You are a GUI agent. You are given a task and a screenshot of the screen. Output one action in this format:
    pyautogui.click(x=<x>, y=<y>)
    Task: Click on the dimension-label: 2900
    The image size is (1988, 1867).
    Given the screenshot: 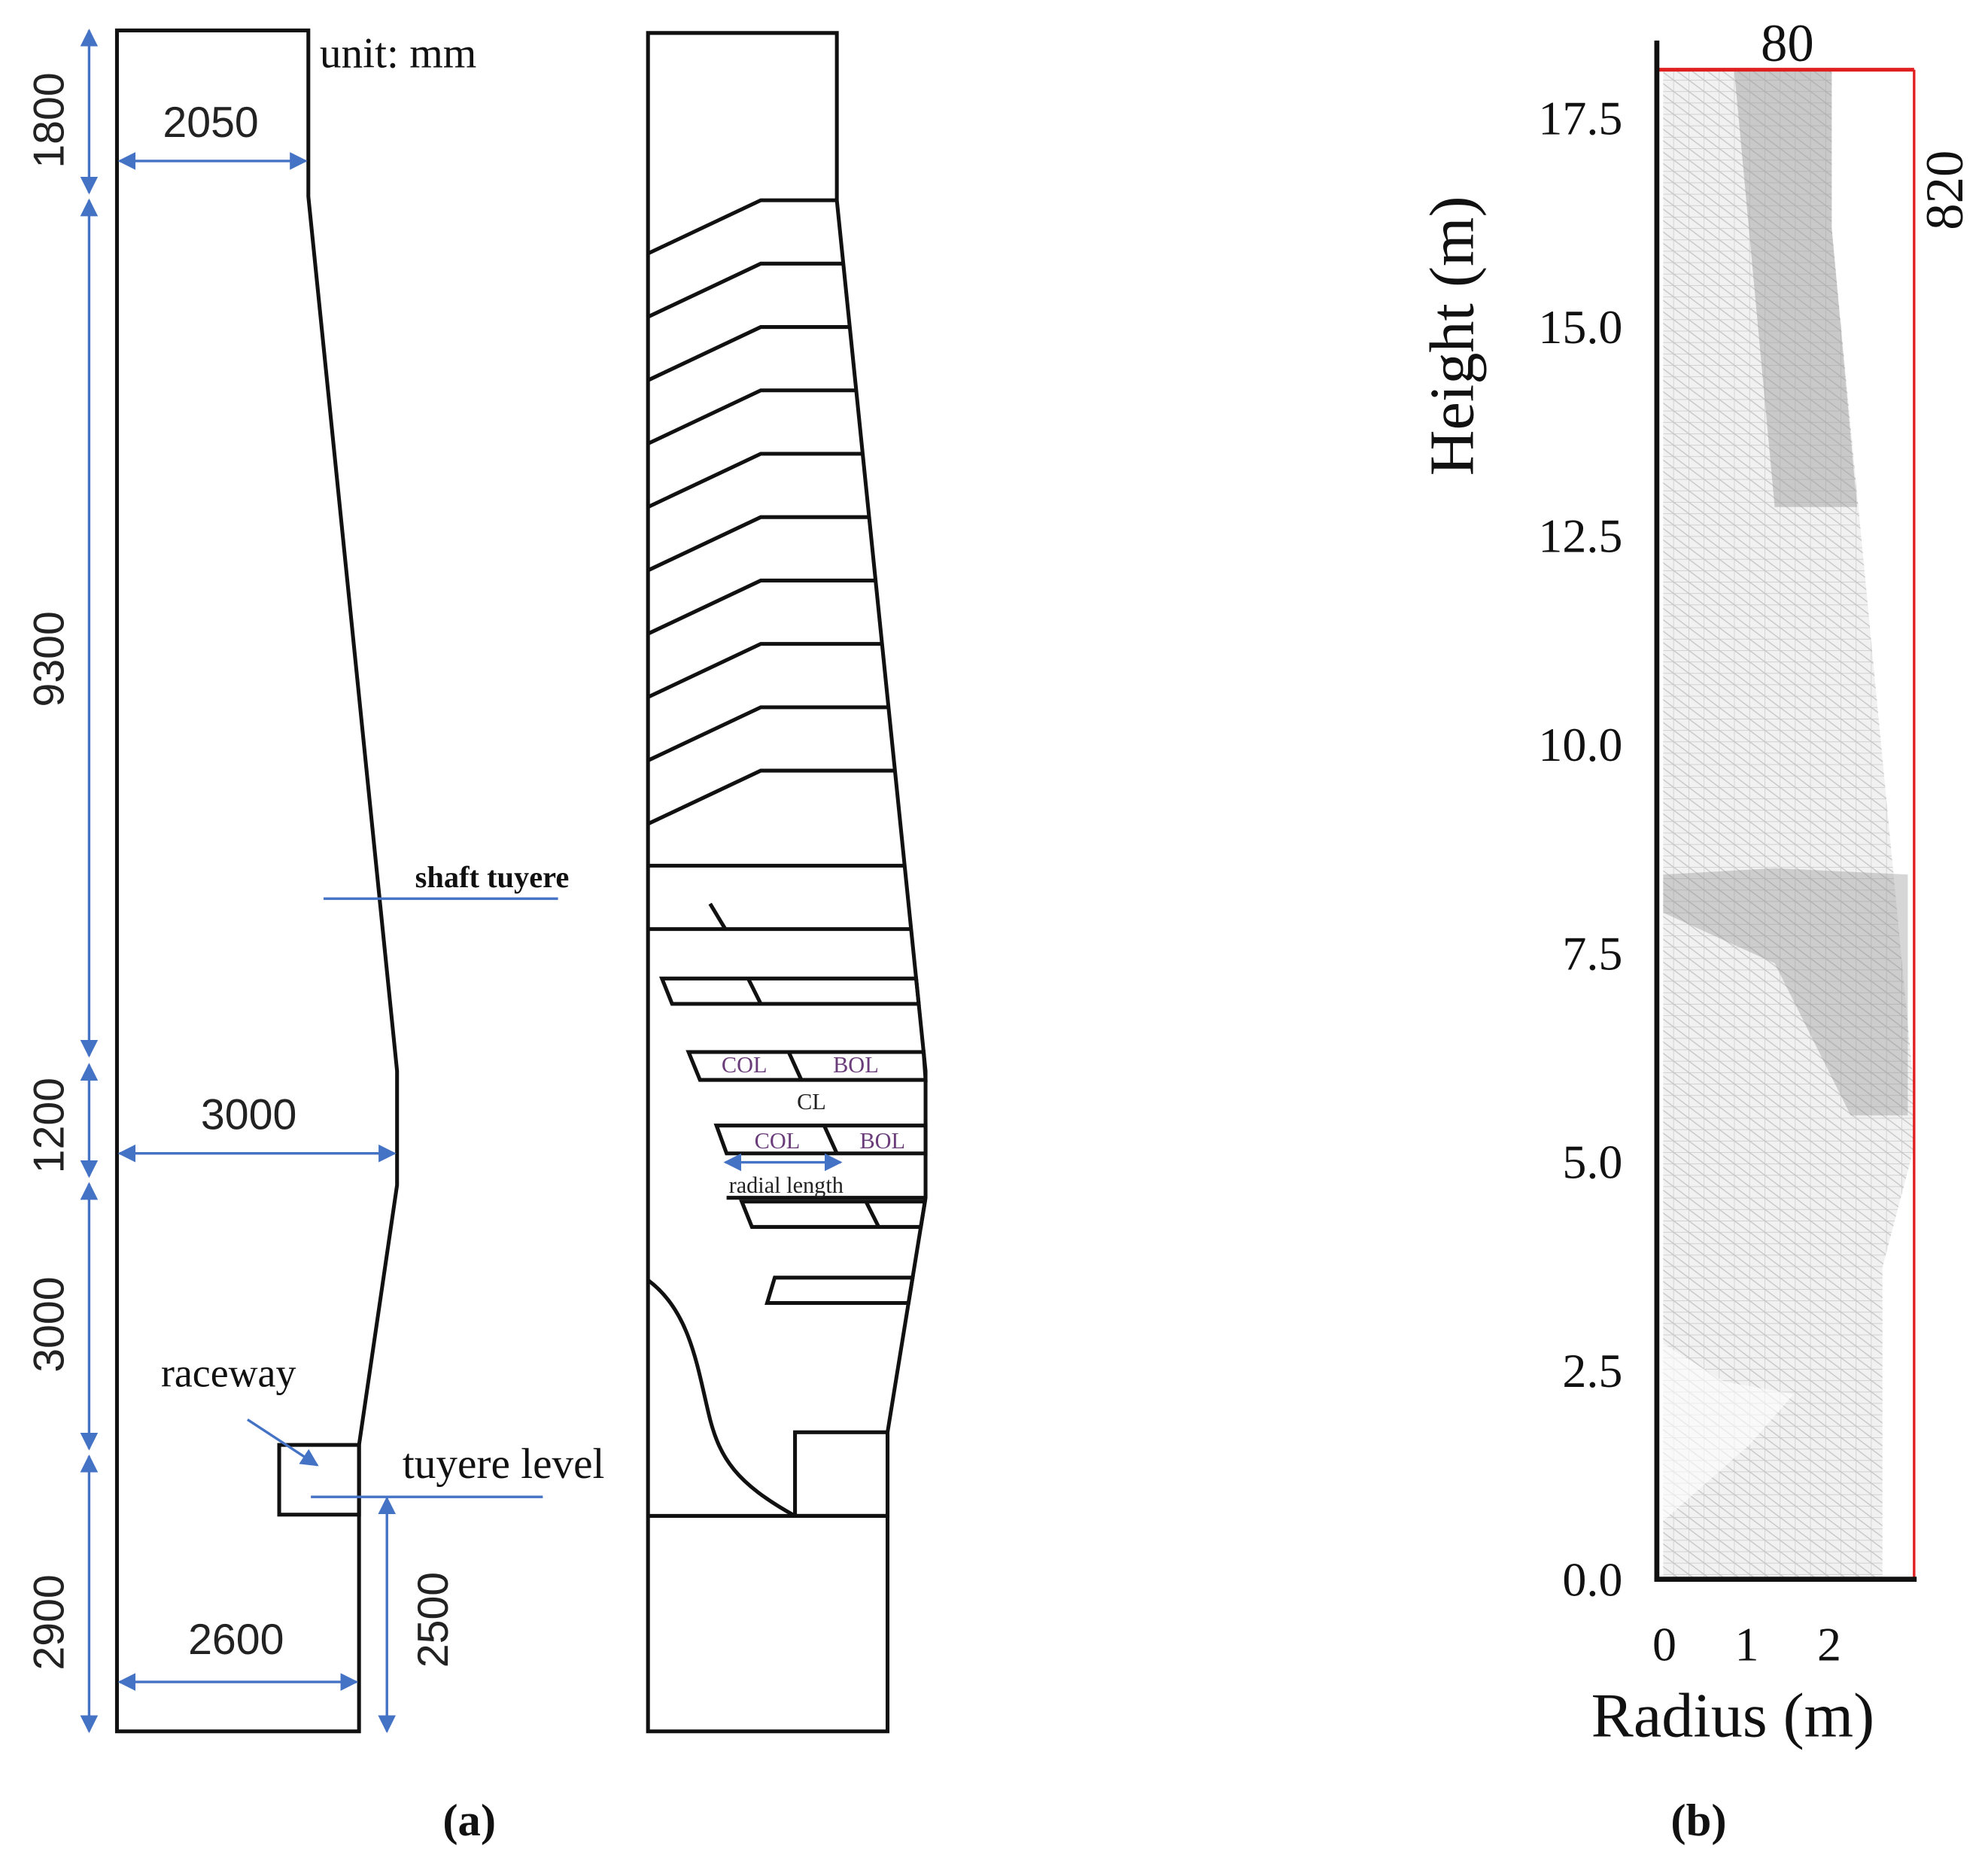 What is the action you would take?
    pyautogui.click(x=50, y=1622)
    